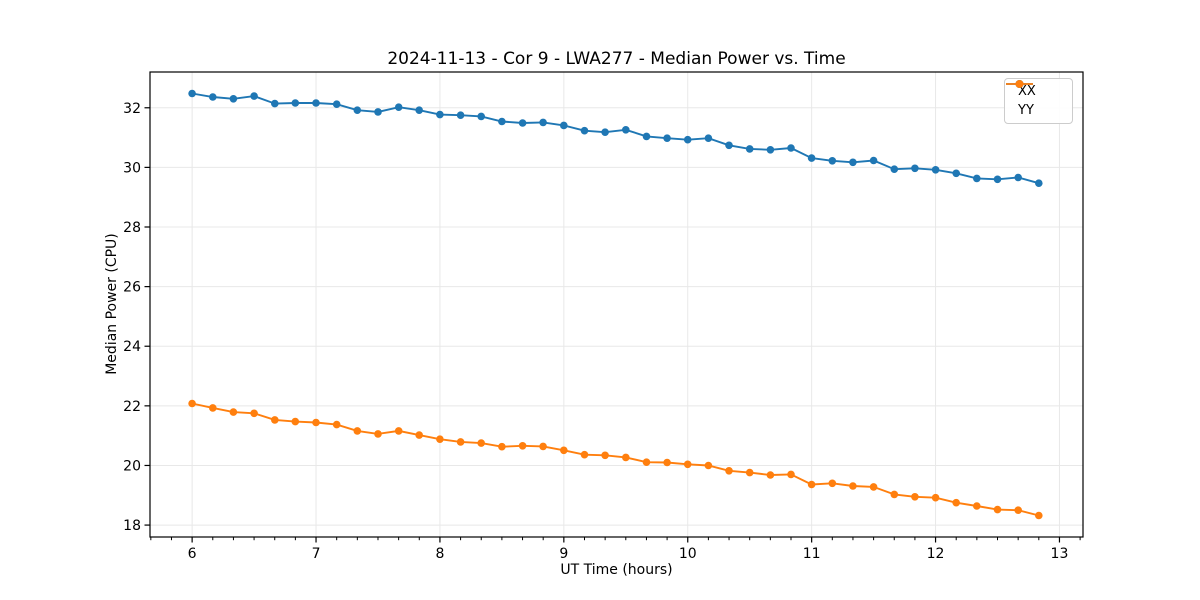 The height and width of the screenshot is (600, 1200). I want to click on x-tick-label: 9, so click(563, 554).